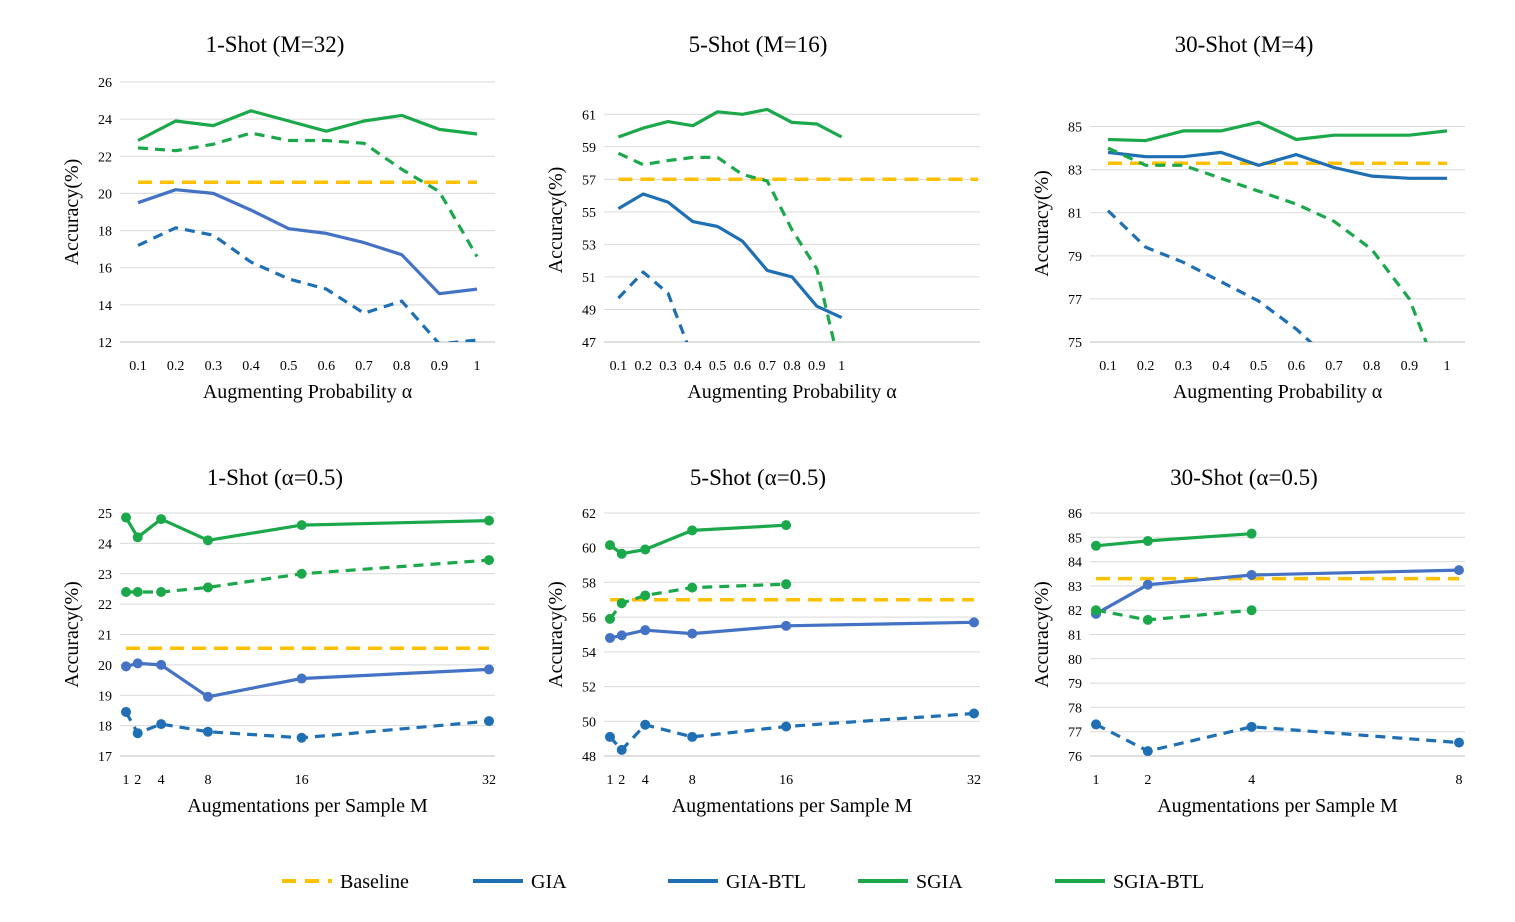 Image resolution: width=1515 pixels, height=922 pixels. I want to click on x-tick-label: 0.3, so click(214, 366).